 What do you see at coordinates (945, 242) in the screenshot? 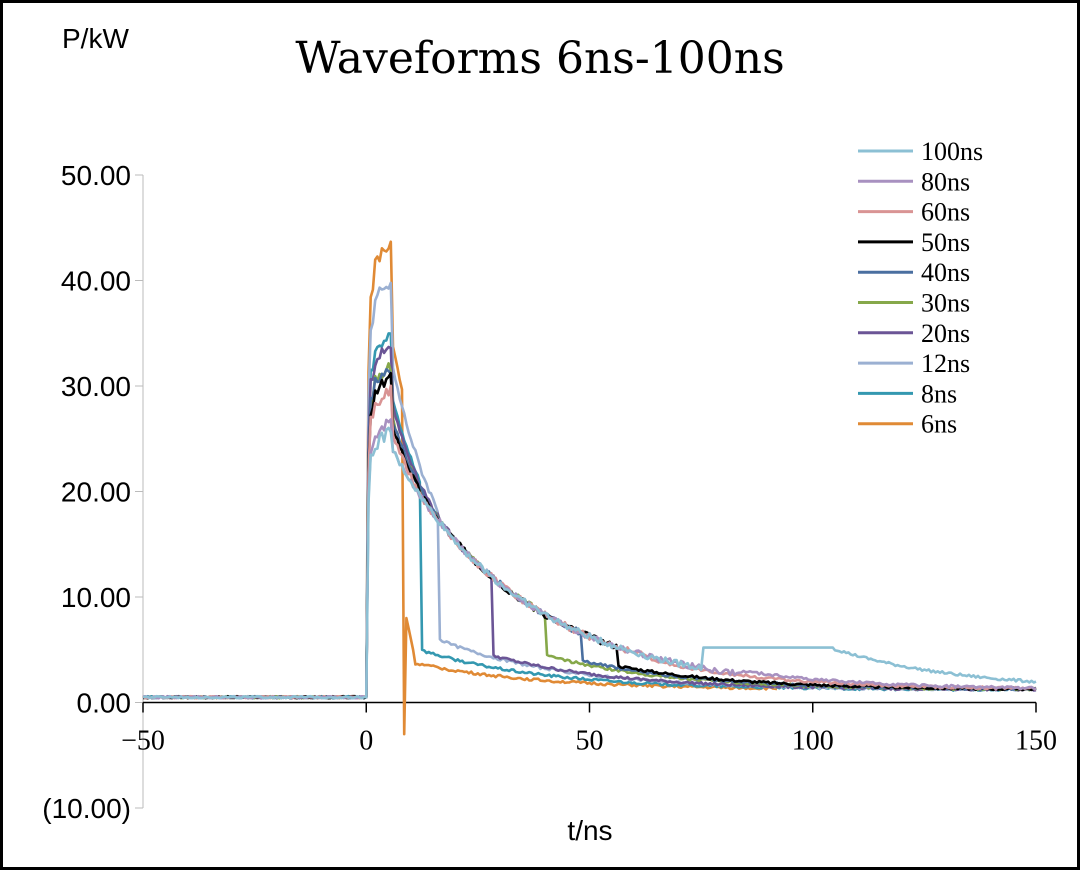
I see `legend-label-50ns: 50ns` at bounding box center [945, 242].